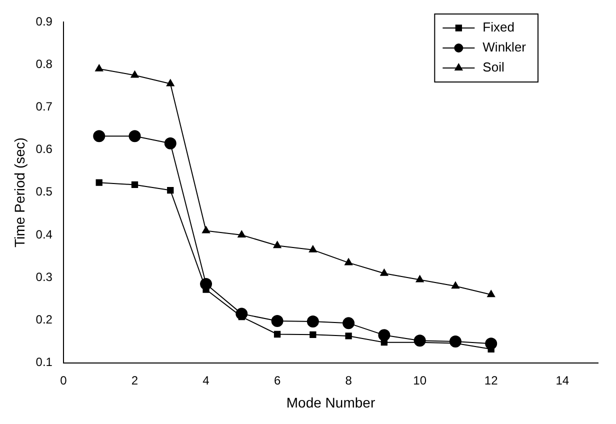 Image resolution: width=616 pixels, height=424 pixels. Describe the element at coordinates (491, 380) in the screenshot. I see `x-tick-label: 12` at that location.